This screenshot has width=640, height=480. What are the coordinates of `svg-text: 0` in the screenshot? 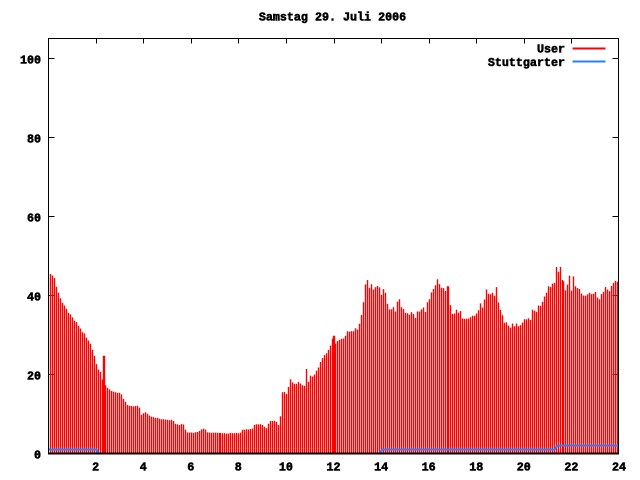 It's located at (37, 455).